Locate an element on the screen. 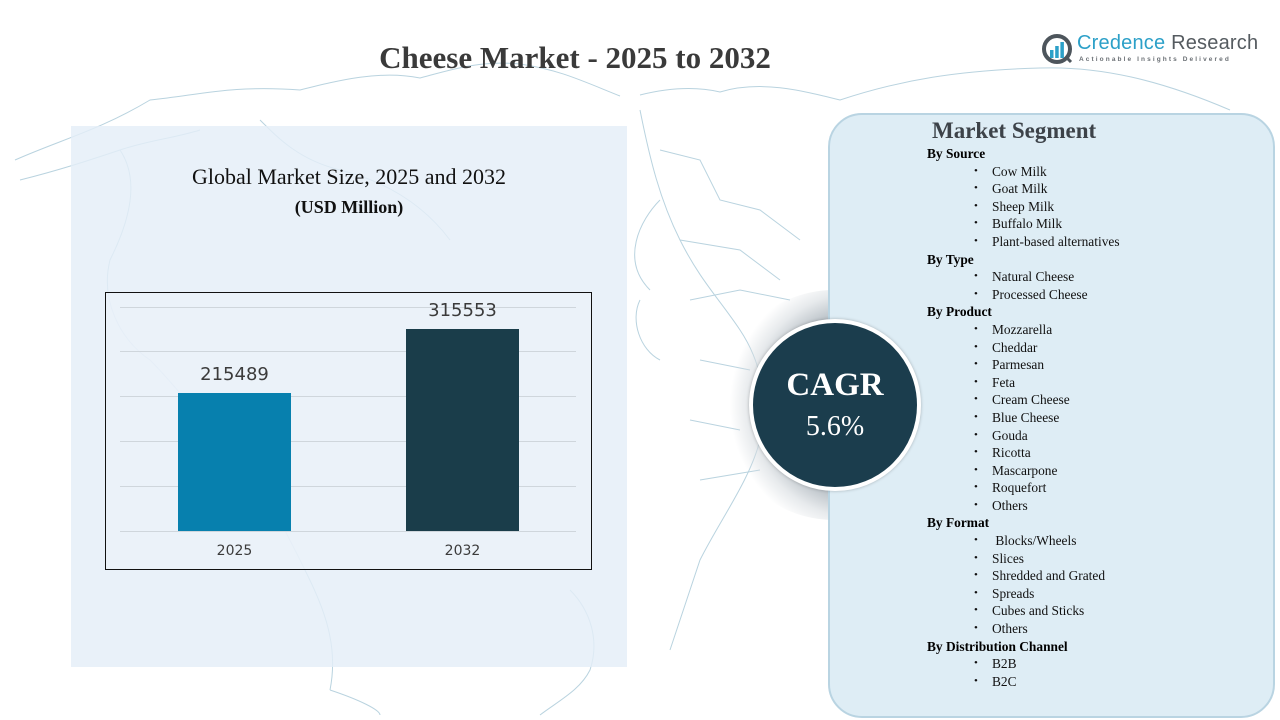 The height and width of the screenshot is (720, 1280). segment-item-label: Ricotta is located at coordinates (1011, 453).